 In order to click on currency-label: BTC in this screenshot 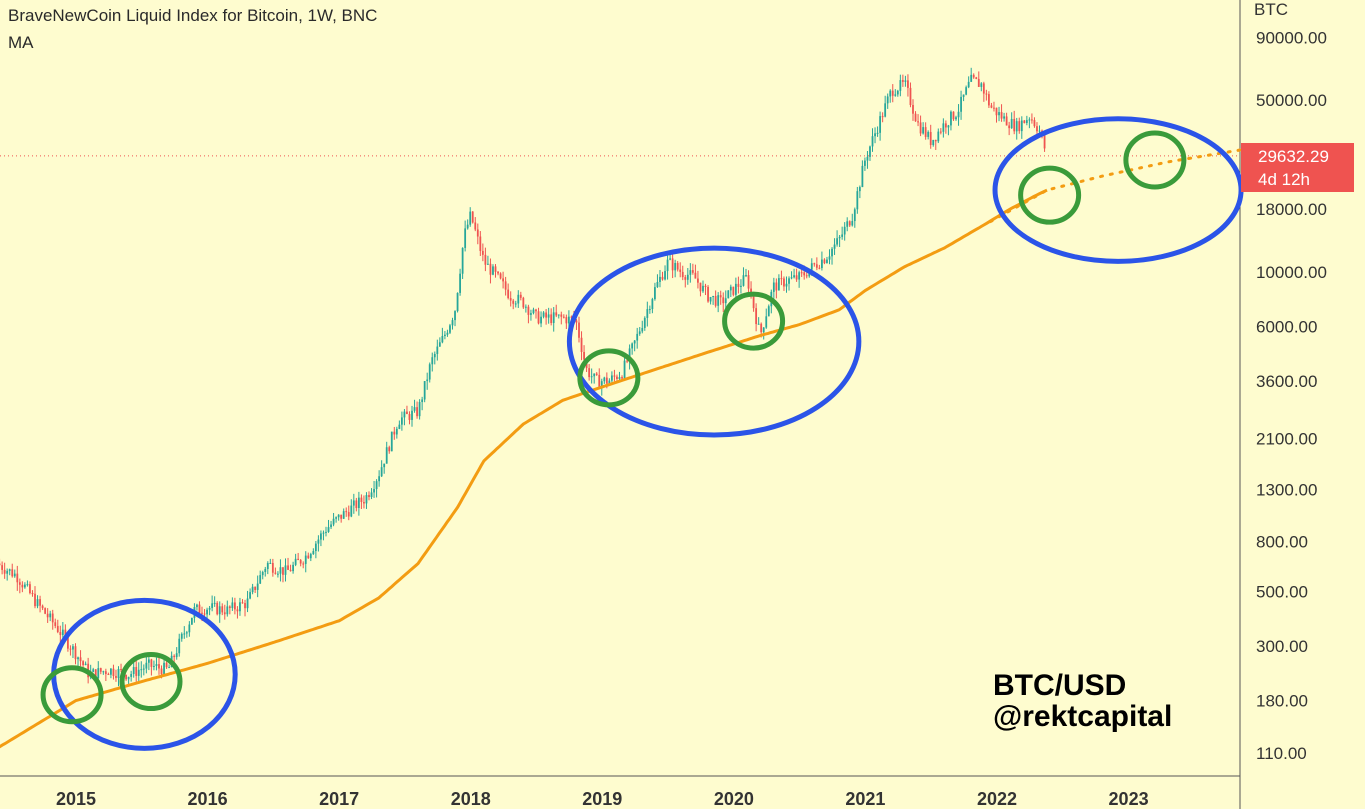, I will do `click(1271, 9)`.